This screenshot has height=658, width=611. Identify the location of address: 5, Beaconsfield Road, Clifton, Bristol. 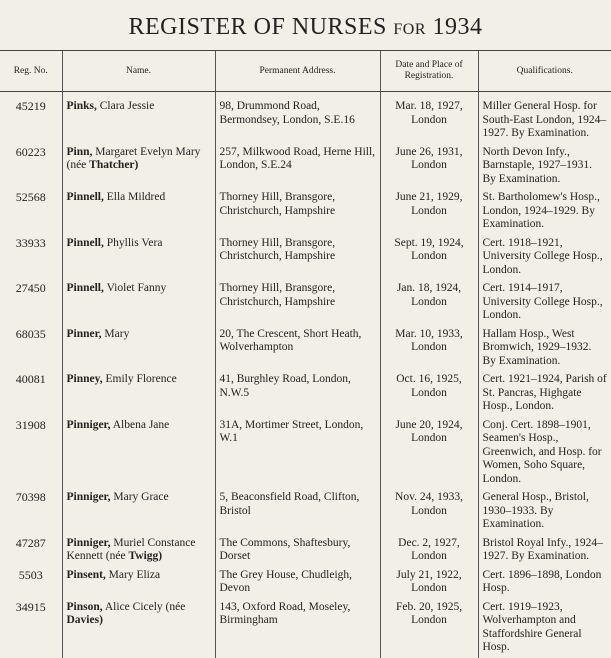
(297, 512).